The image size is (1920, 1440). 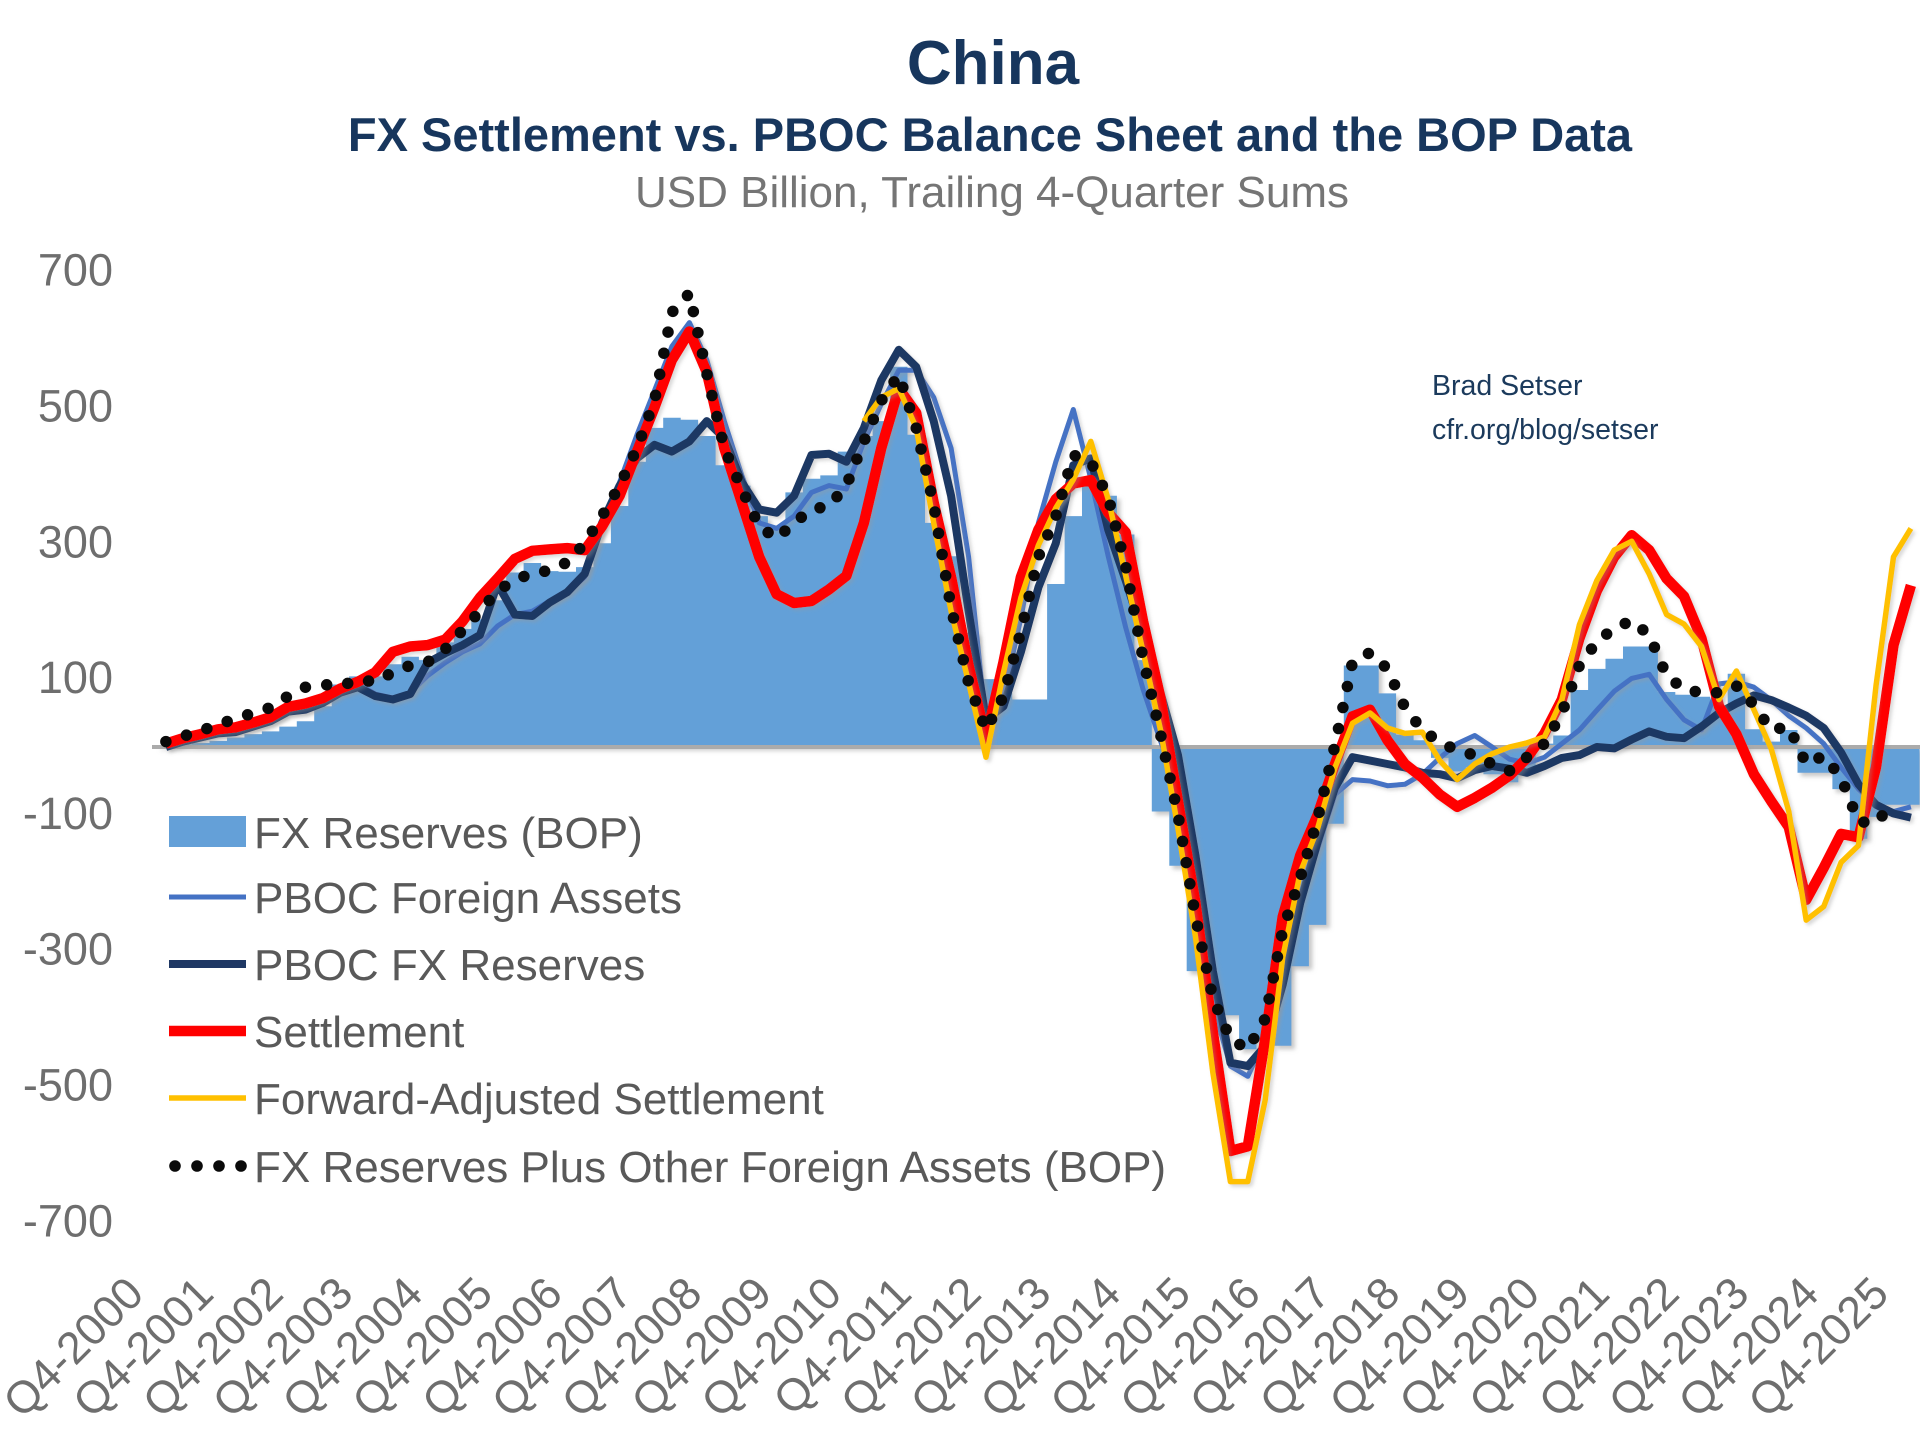 I want to click on svg-text: 100, so click(x=75, y=677).